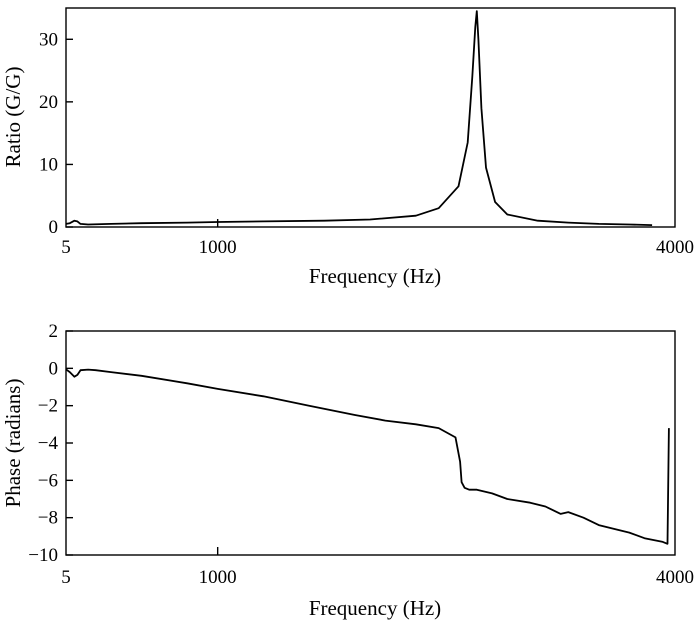  What do you see at coordinates (54, 227) in the screenshot?
I see `ratio-y-tick-label: 0` at bounding box center [54, 227].